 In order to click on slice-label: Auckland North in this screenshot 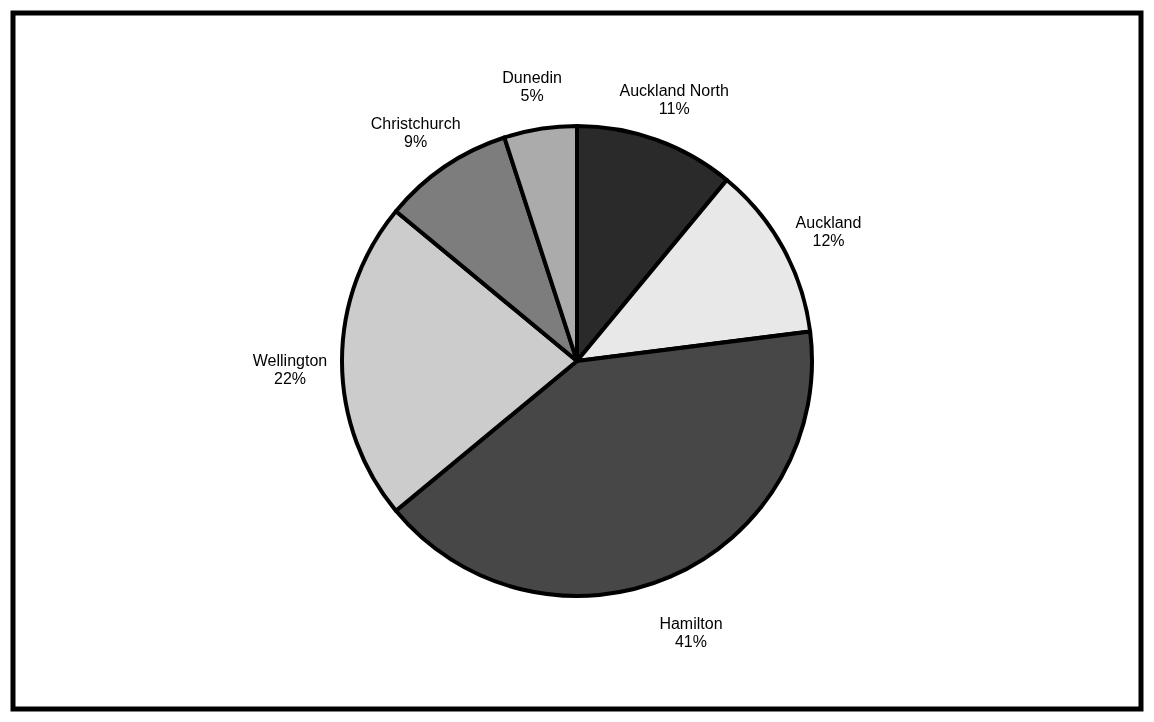, I will do `click(674, 90)`.